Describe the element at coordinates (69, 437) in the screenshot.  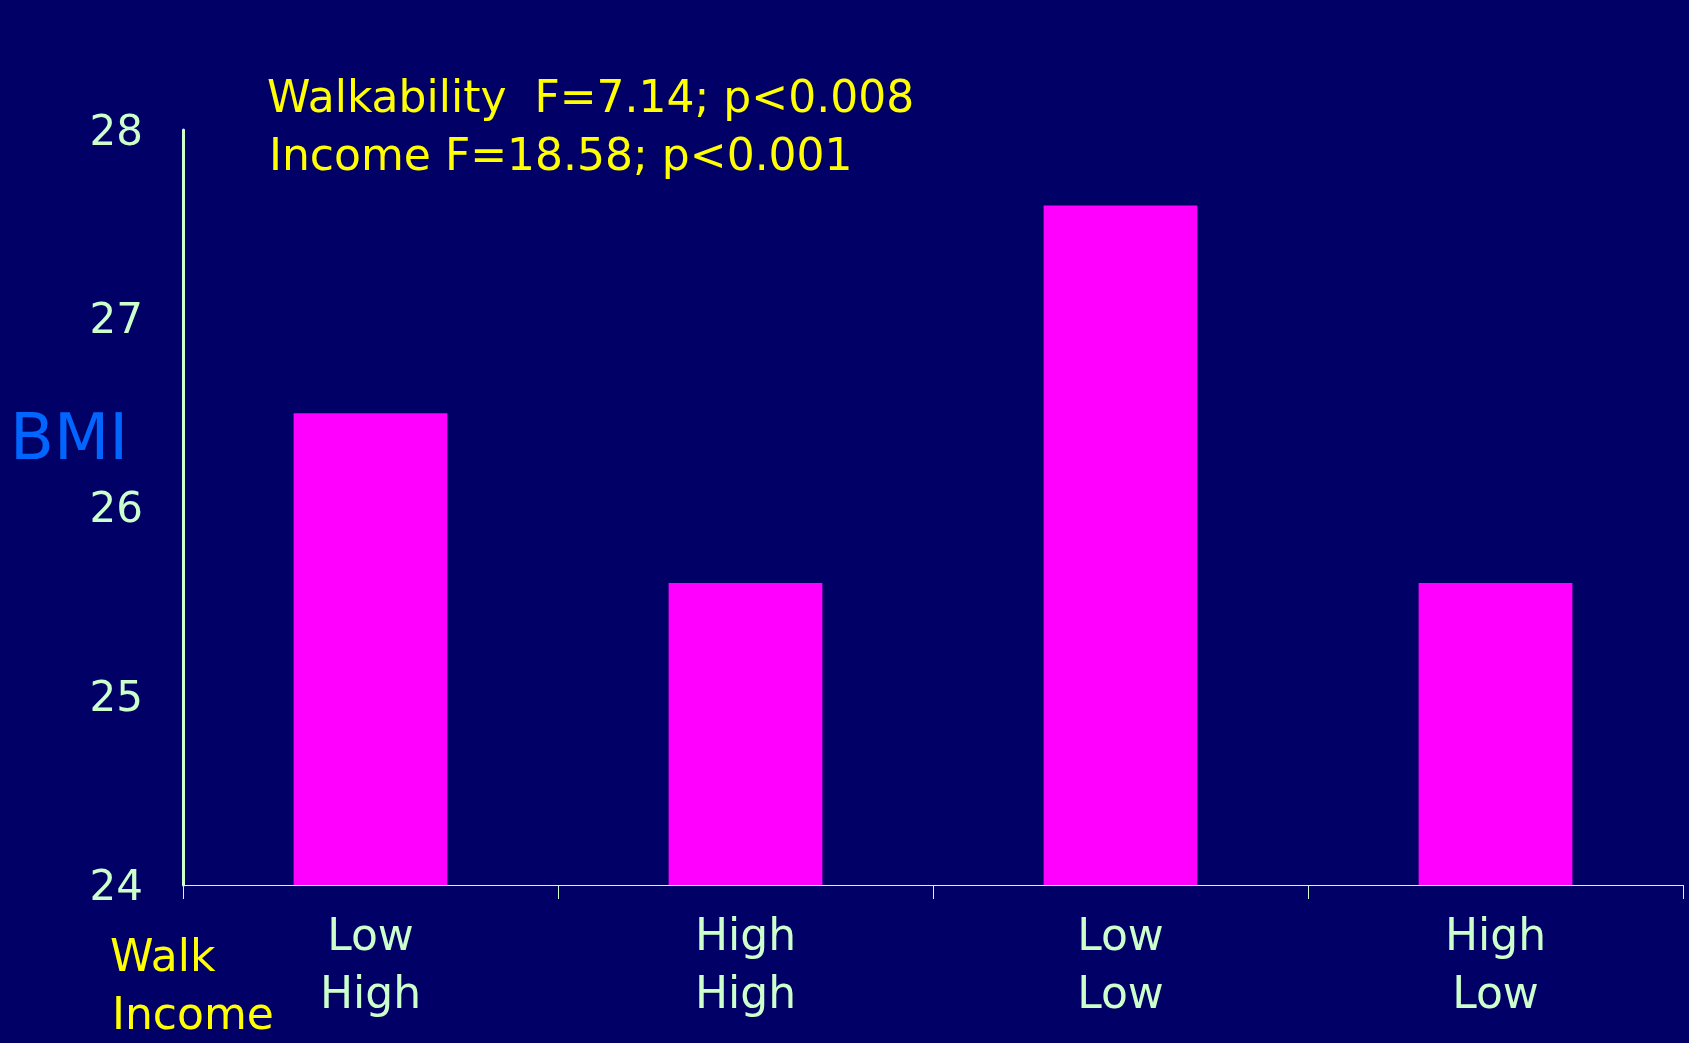
I see `y-axis-title: BMI` at that location.